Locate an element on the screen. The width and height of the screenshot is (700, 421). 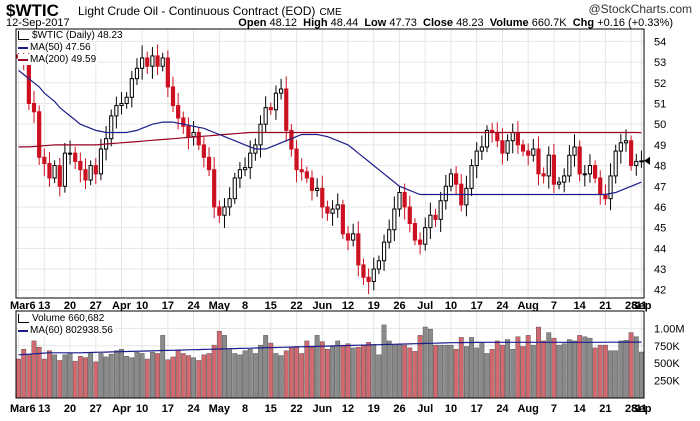
volume-x-label: 10 is located at coordinates (451, 409).